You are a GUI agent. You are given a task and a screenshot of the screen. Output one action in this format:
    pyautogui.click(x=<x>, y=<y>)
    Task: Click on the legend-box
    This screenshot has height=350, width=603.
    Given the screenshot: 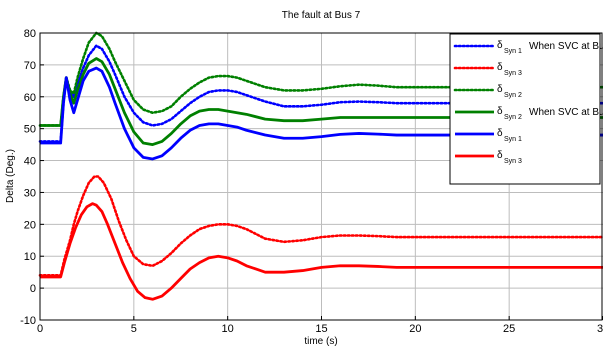 What is the action you would take?
    pyautogui.click(x=525, y=109)
    